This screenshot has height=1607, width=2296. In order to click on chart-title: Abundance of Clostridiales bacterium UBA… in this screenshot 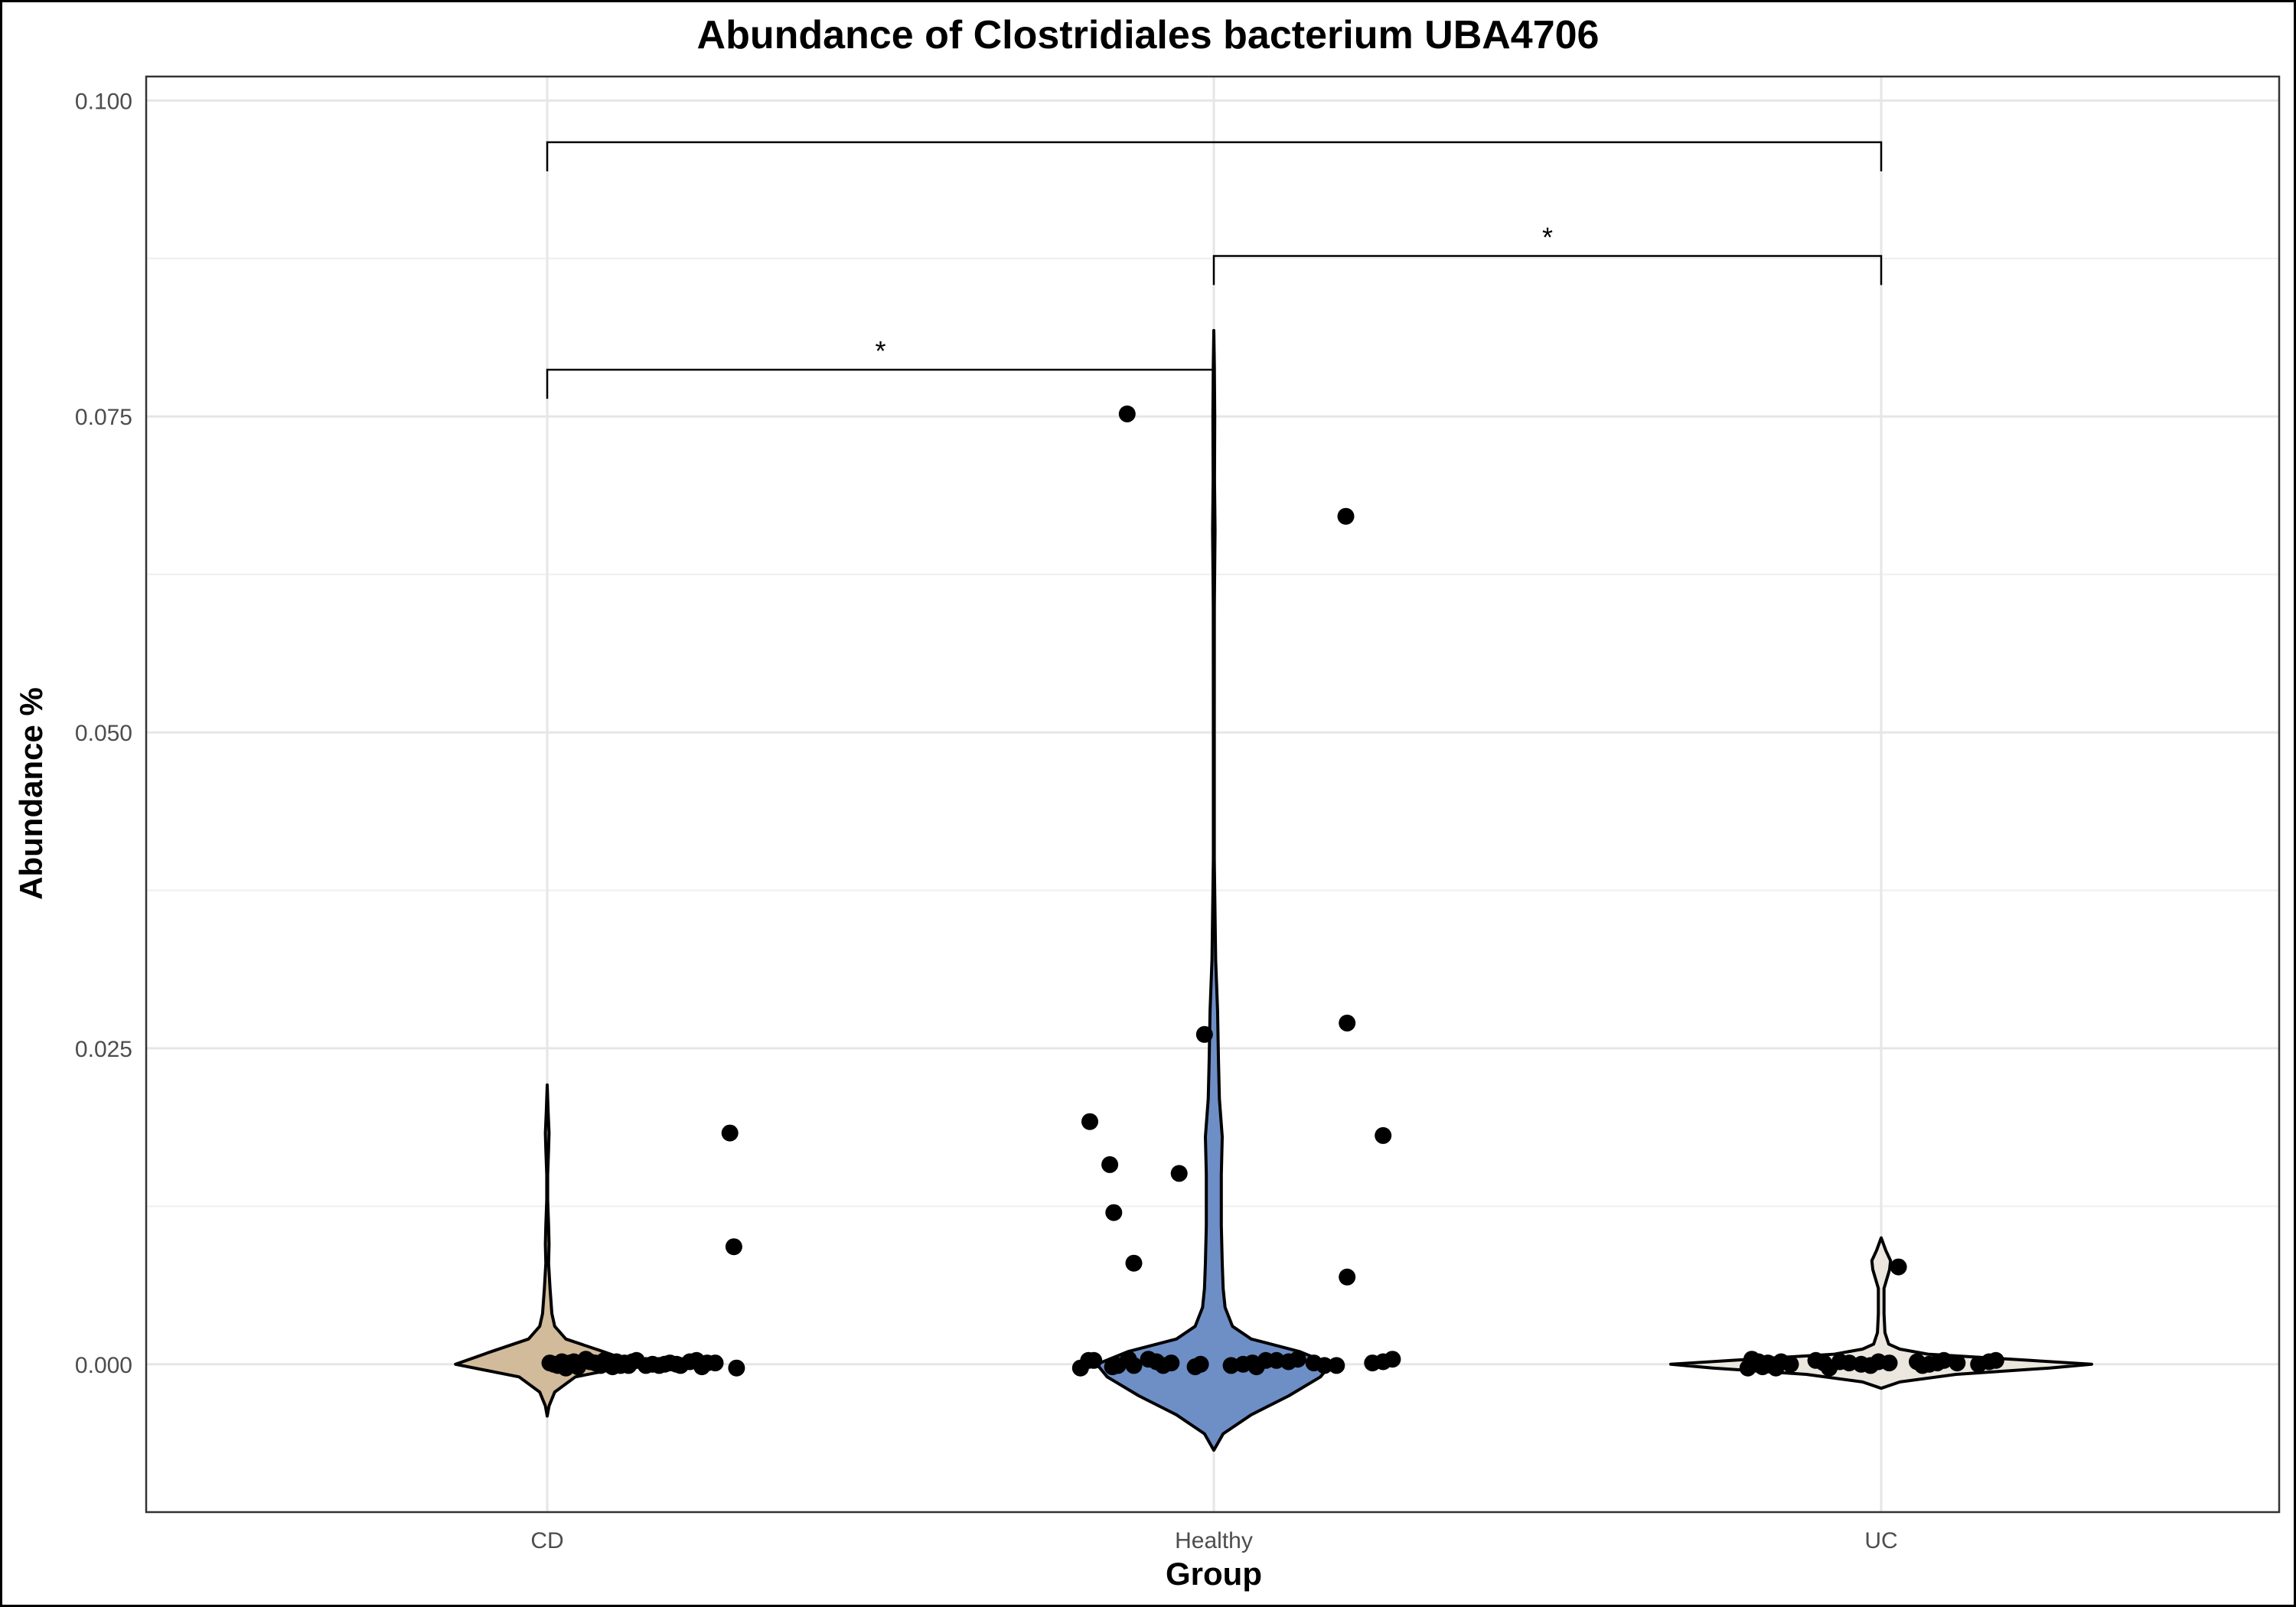, I will do `click(1148, 35)`.